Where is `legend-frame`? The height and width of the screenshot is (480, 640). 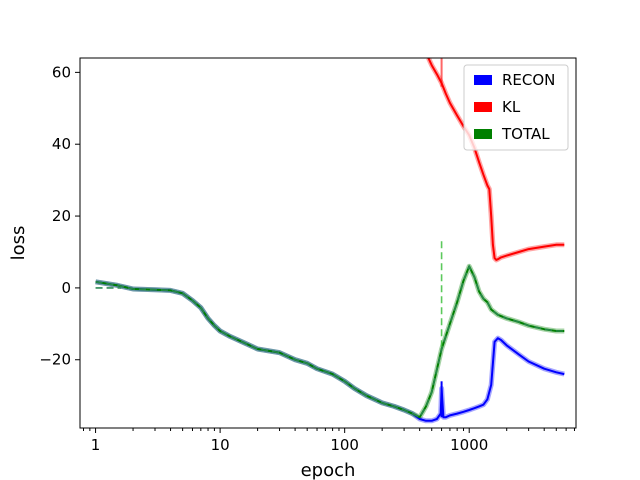
legend-frame is located at coordinates (516, 107).